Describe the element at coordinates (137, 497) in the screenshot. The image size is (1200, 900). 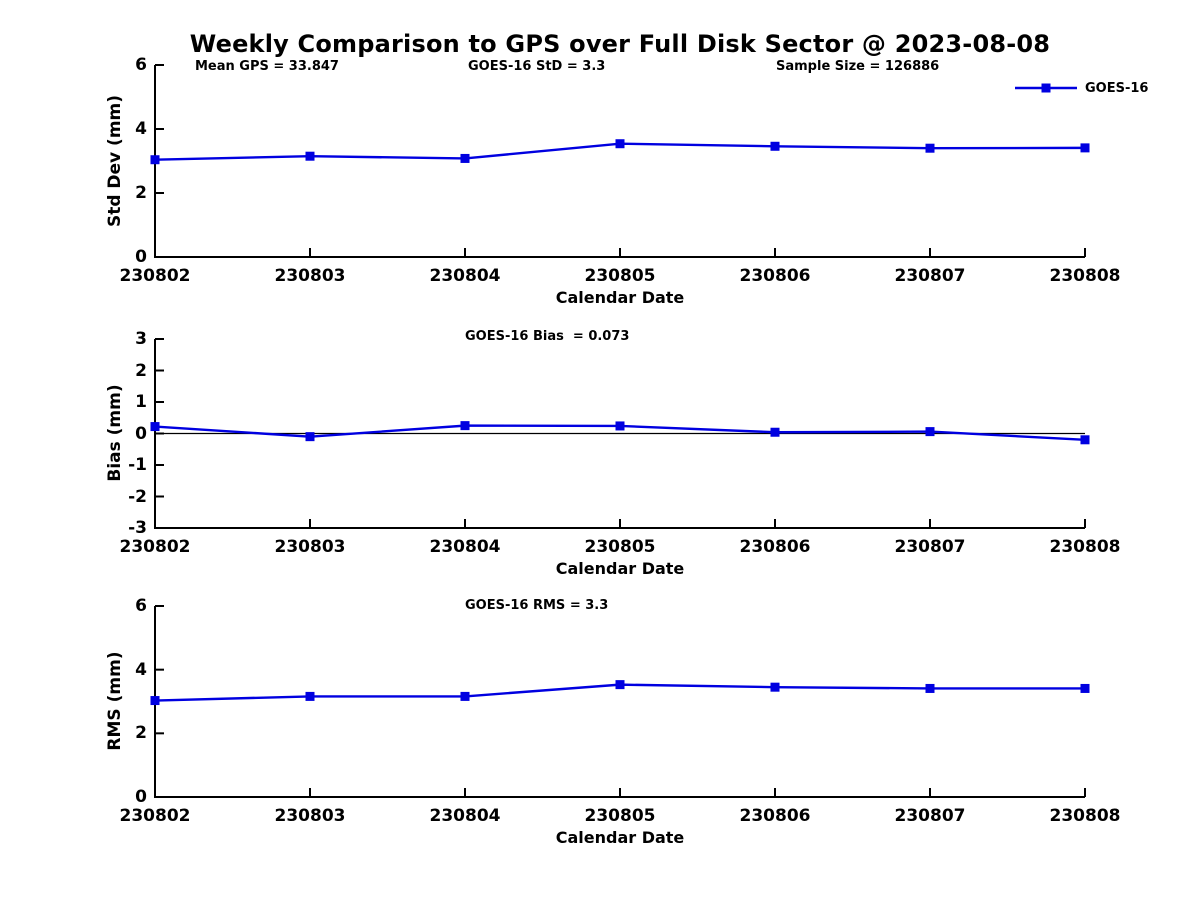
I see `y-tick-label: -2` at that location.